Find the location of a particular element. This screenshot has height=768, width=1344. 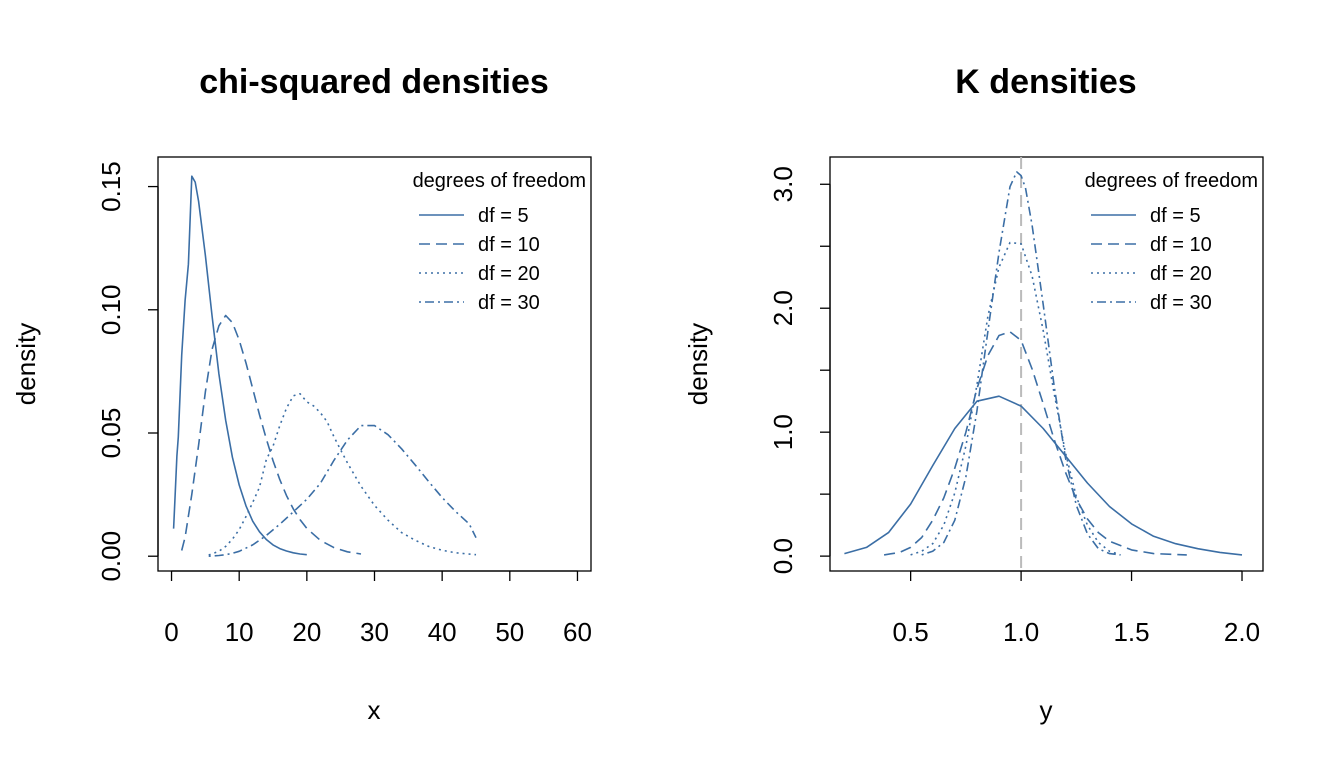

y-tick-label: 3.0 is located at coordinates (783, 184).